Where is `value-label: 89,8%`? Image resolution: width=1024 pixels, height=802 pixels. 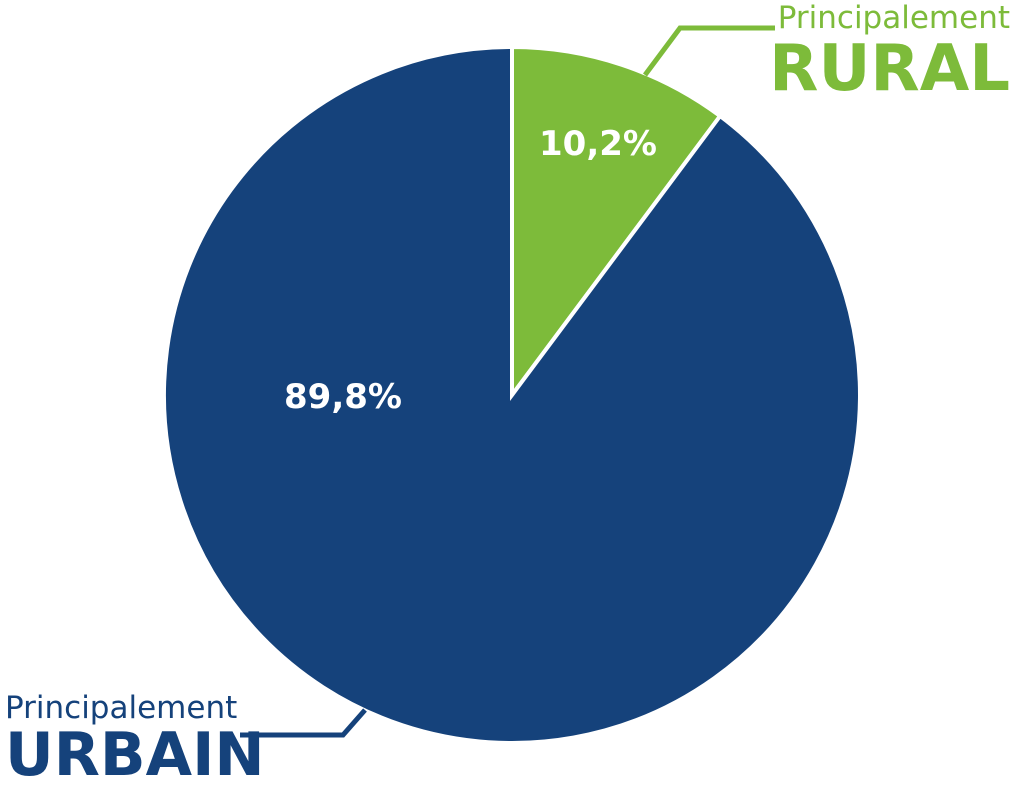
value-label: 89,8% is located at coordinates (343, 397).